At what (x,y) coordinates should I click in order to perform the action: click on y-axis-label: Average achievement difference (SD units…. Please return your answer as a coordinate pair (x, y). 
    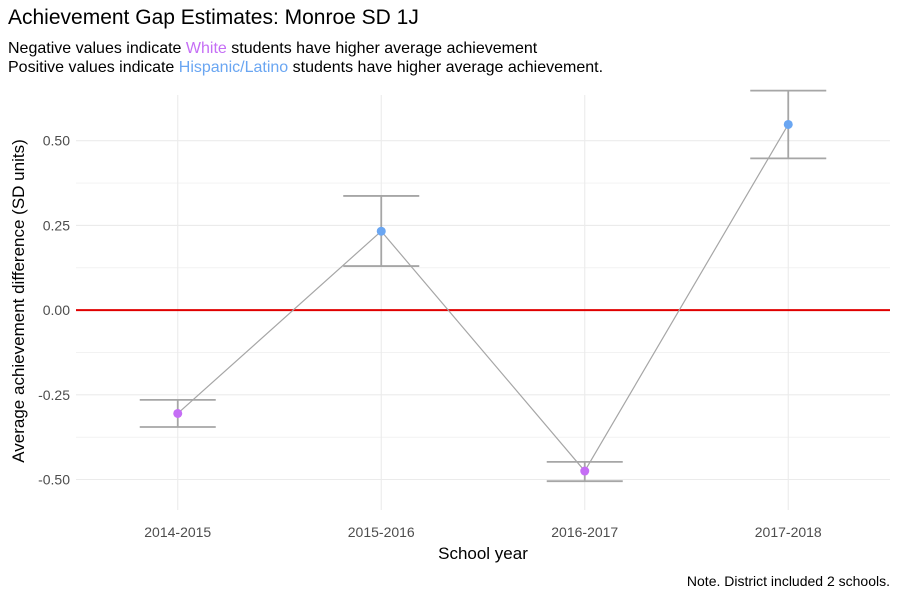
    Looking at the image, I should click on (18, 301).